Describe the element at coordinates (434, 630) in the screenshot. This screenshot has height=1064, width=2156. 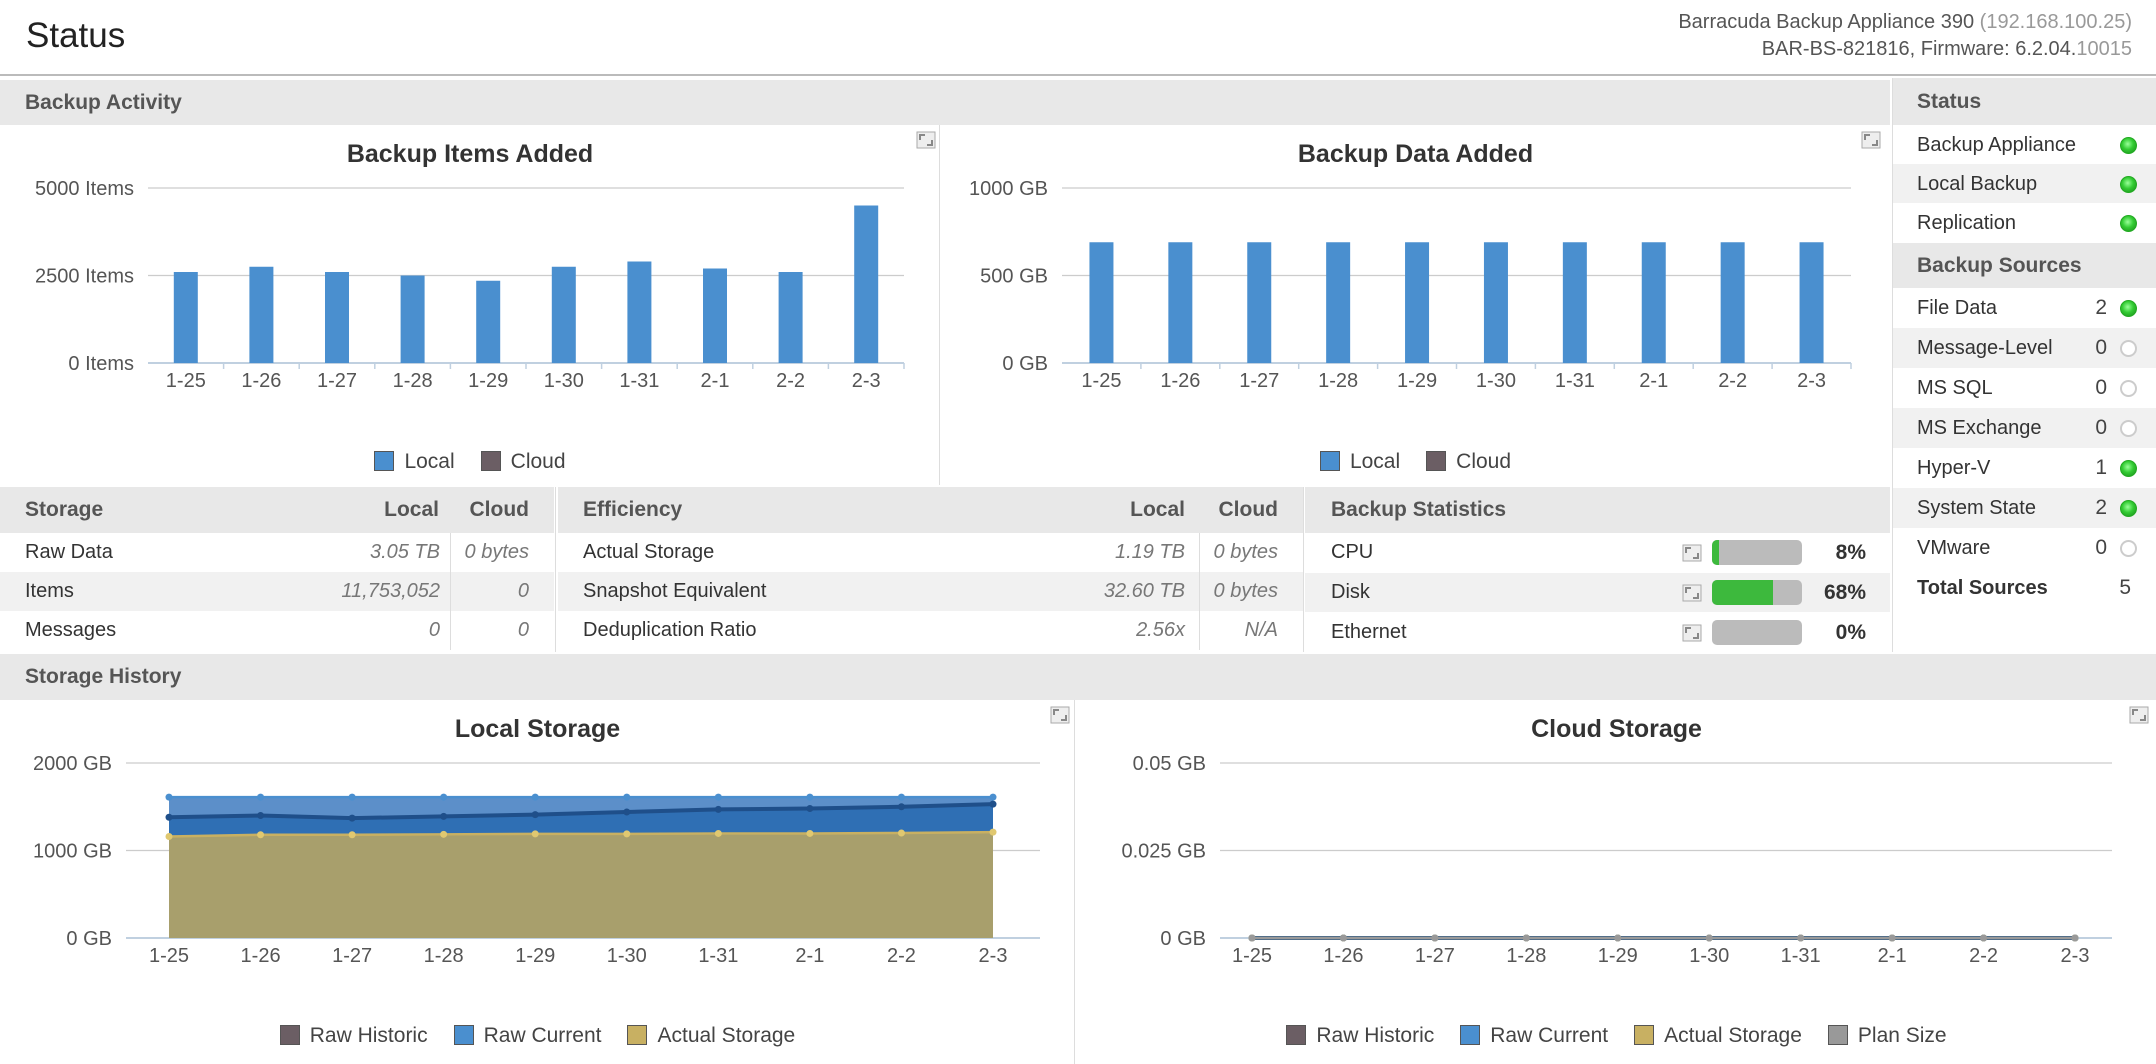
I see `row-local-value: 0` at that location.